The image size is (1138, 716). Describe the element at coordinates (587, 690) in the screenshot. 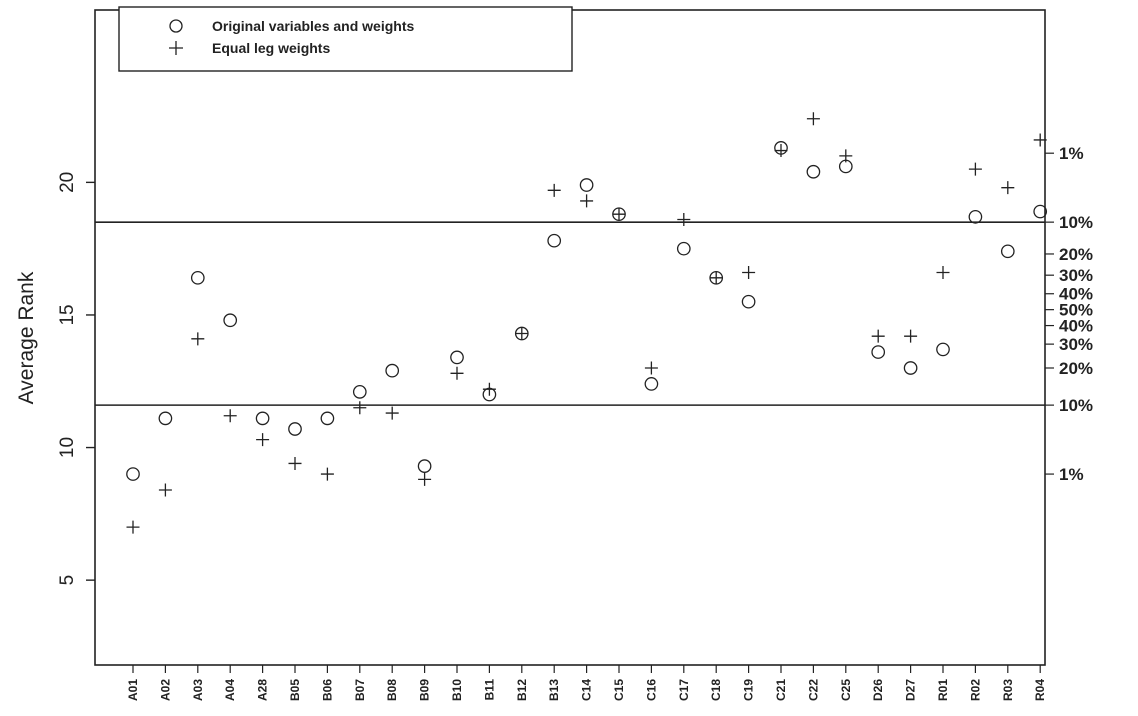

I see `x-tick-label: C14` at that location.